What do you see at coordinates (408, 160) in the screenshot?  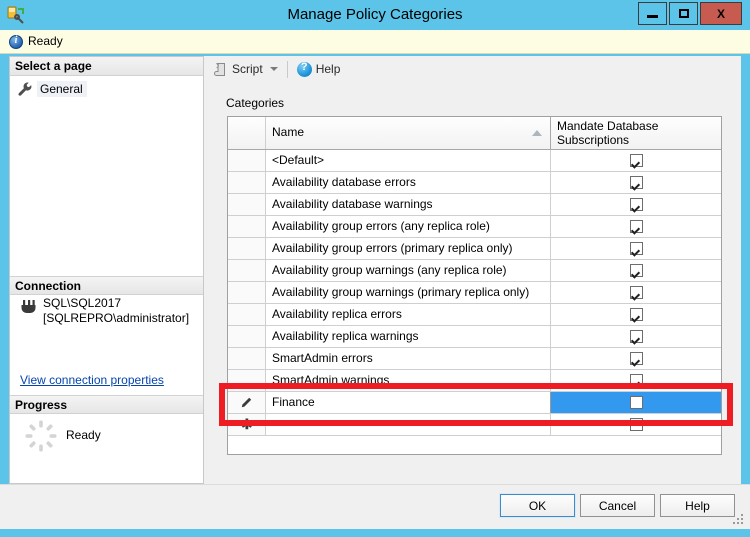 I see `category-name-cell: <Default>` at bounding box center [408, 160].